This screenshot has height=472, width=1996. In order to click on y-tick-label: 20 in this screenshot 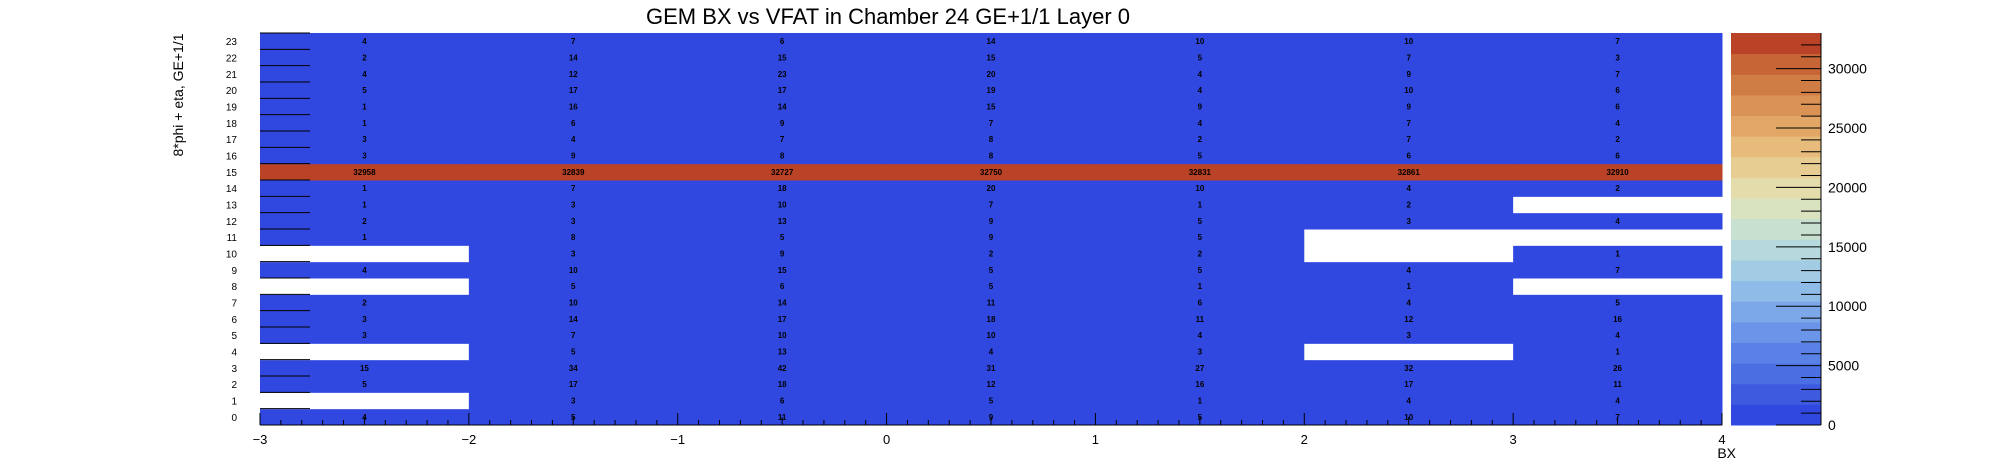, I will do `click(232, 91)`.